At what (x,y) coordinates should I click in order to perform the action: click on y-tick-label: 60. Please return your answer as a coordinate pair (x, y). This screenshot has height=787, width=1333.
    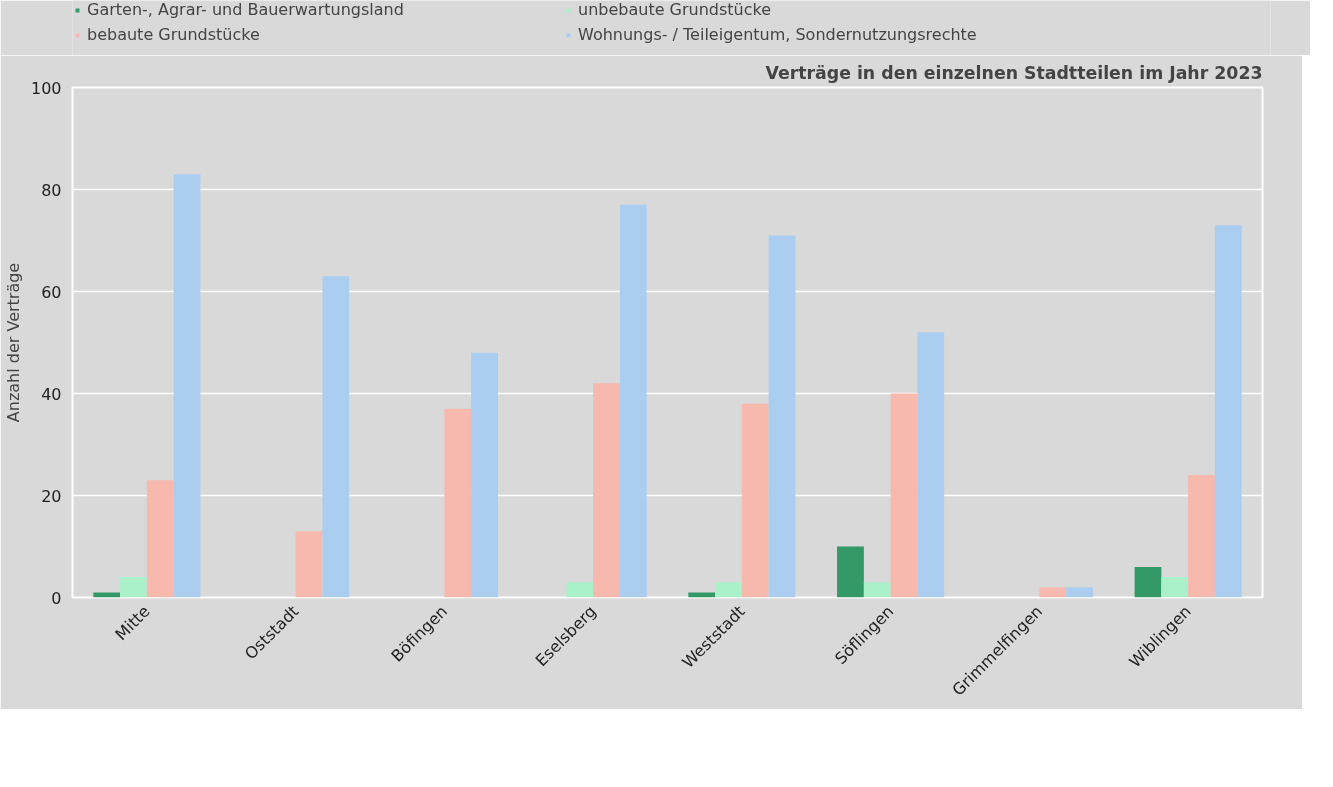
    Looking at the image, I should click on (51, 292).